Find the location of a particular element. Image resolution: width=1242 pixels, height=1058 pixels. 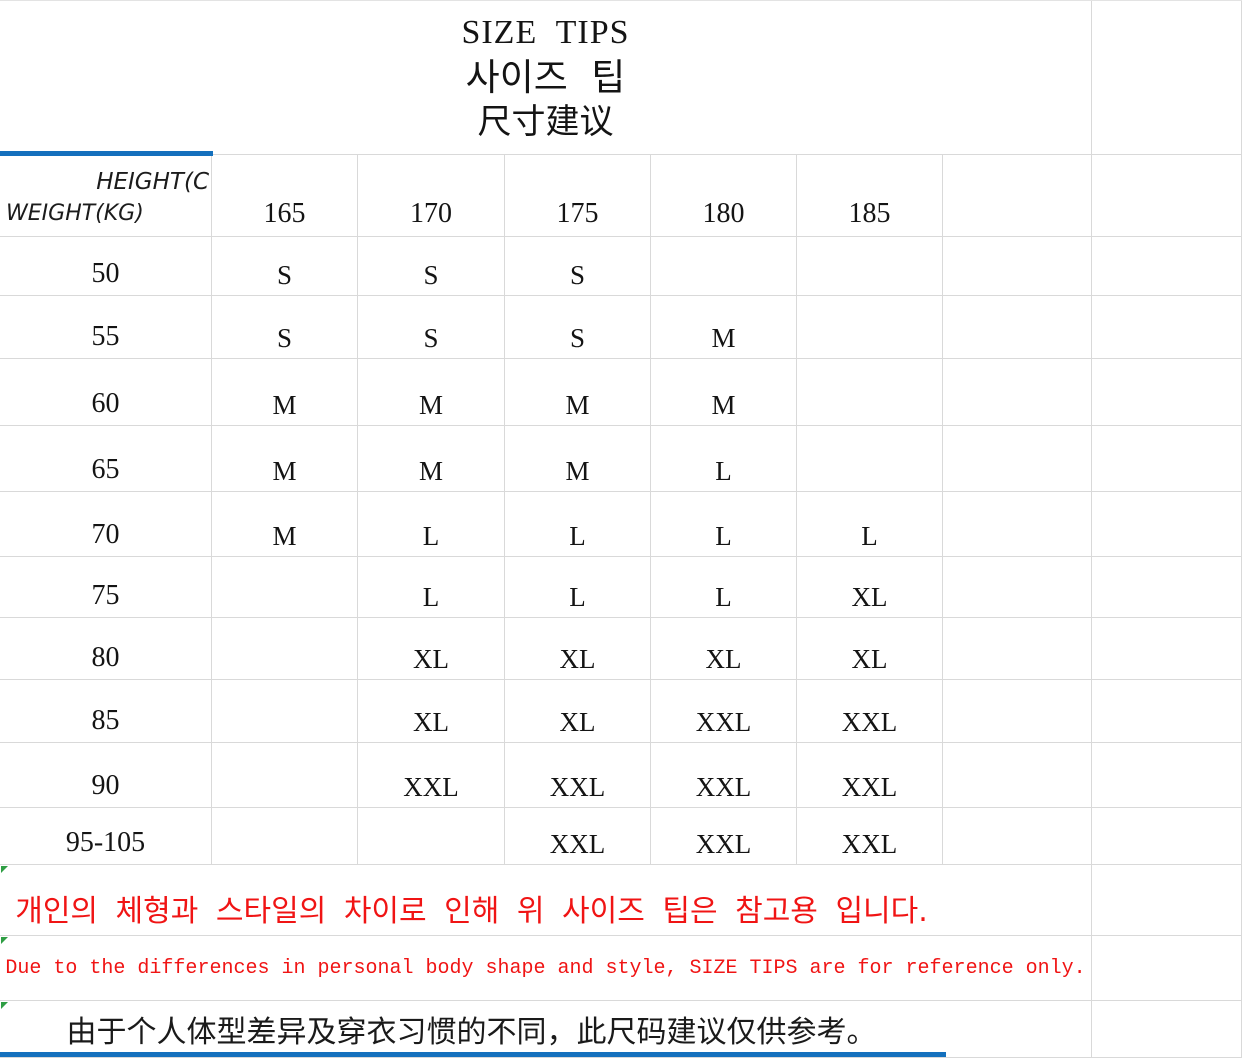

disclaimer-chinese: 由于个人体型差异及穿衣习惯的不同，此尺码建议仅供参考。 is located at coordinates (471, 1032).